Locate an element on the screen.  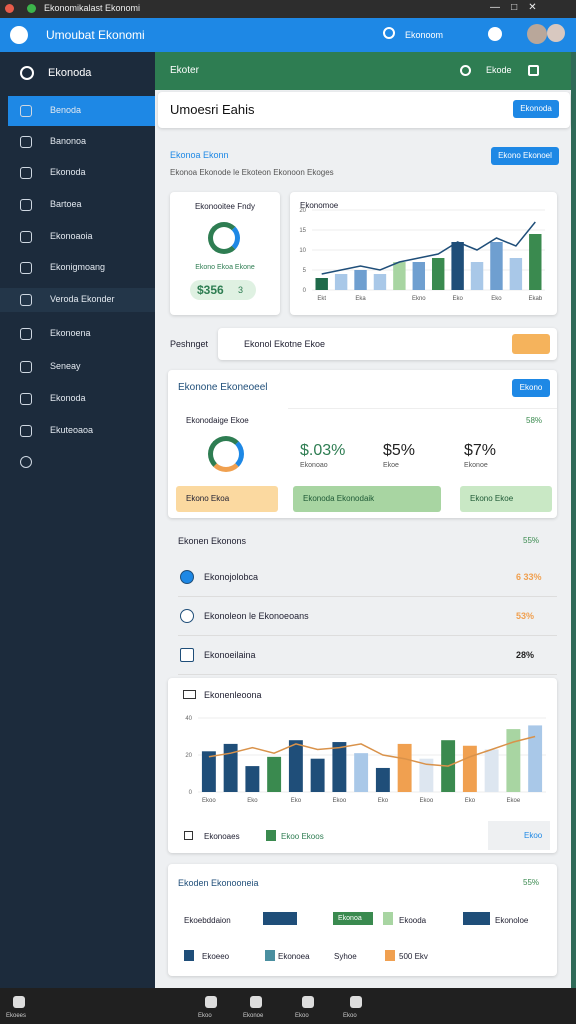
status-dot is located at coordinates (495, 34).